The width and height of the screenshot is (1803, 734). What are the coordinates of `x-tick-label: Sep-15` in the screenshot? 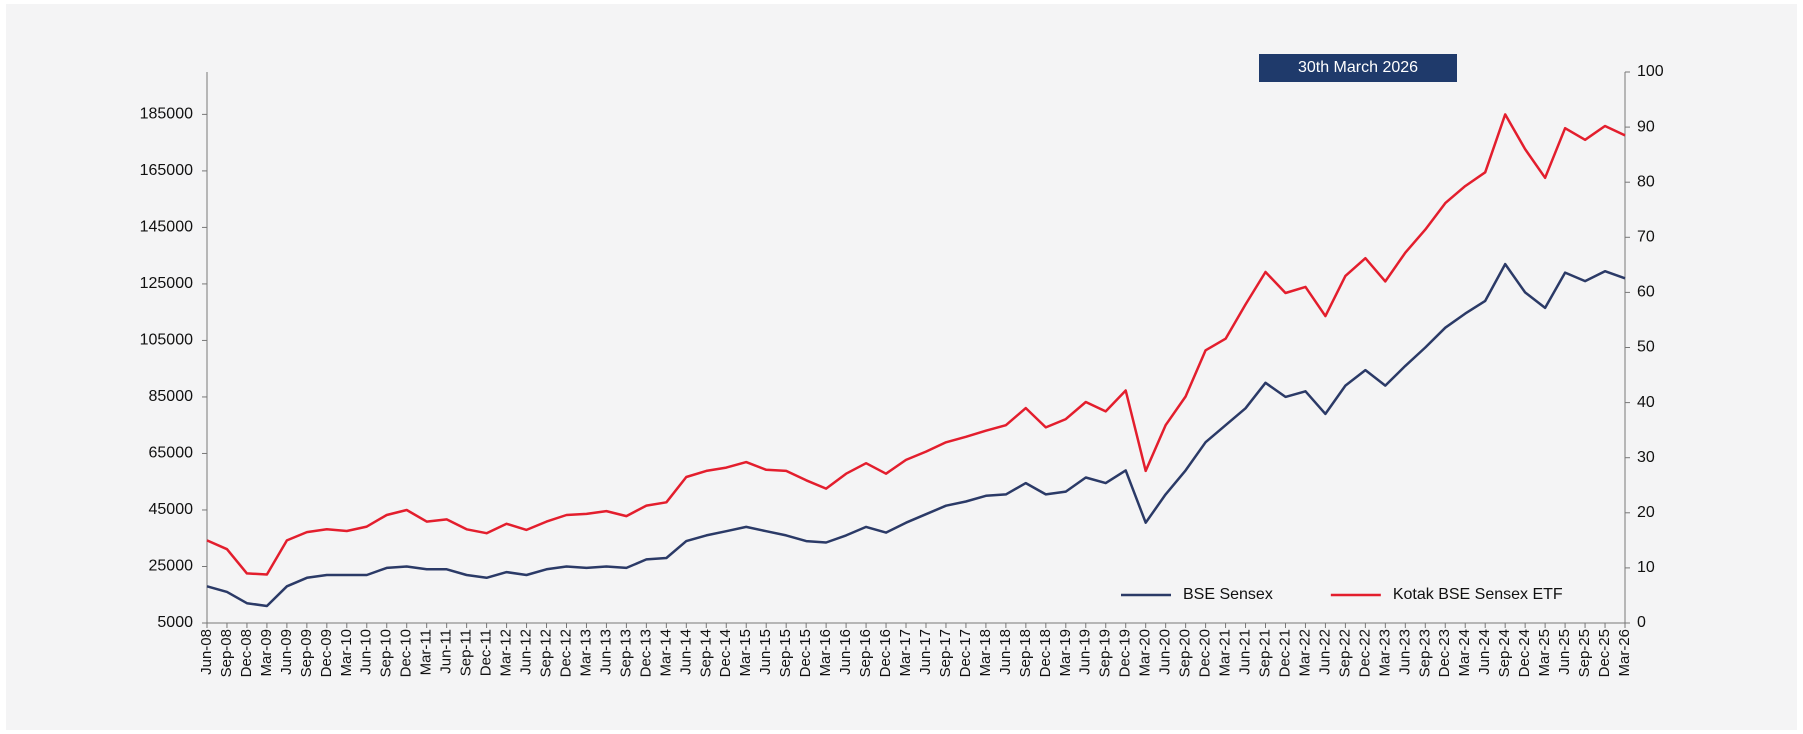 It's located at (785, 653).